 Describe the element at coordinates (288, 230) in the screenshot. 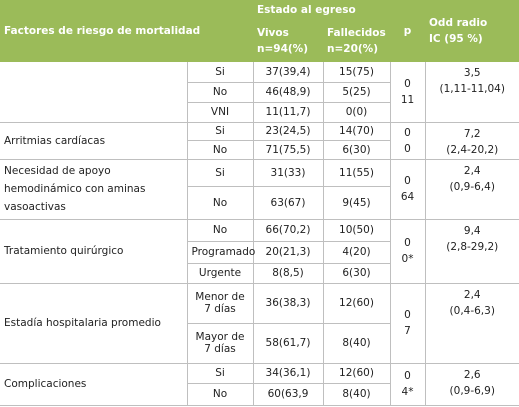

I see `vivos-cell: 66(70,2)` at that location.